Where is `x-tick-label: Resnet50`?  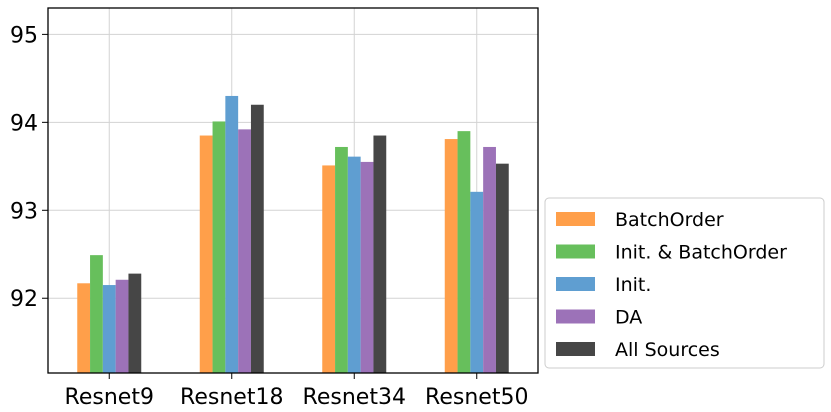
x-tick-label: Resnet50 is located at coordinates (476, 397).